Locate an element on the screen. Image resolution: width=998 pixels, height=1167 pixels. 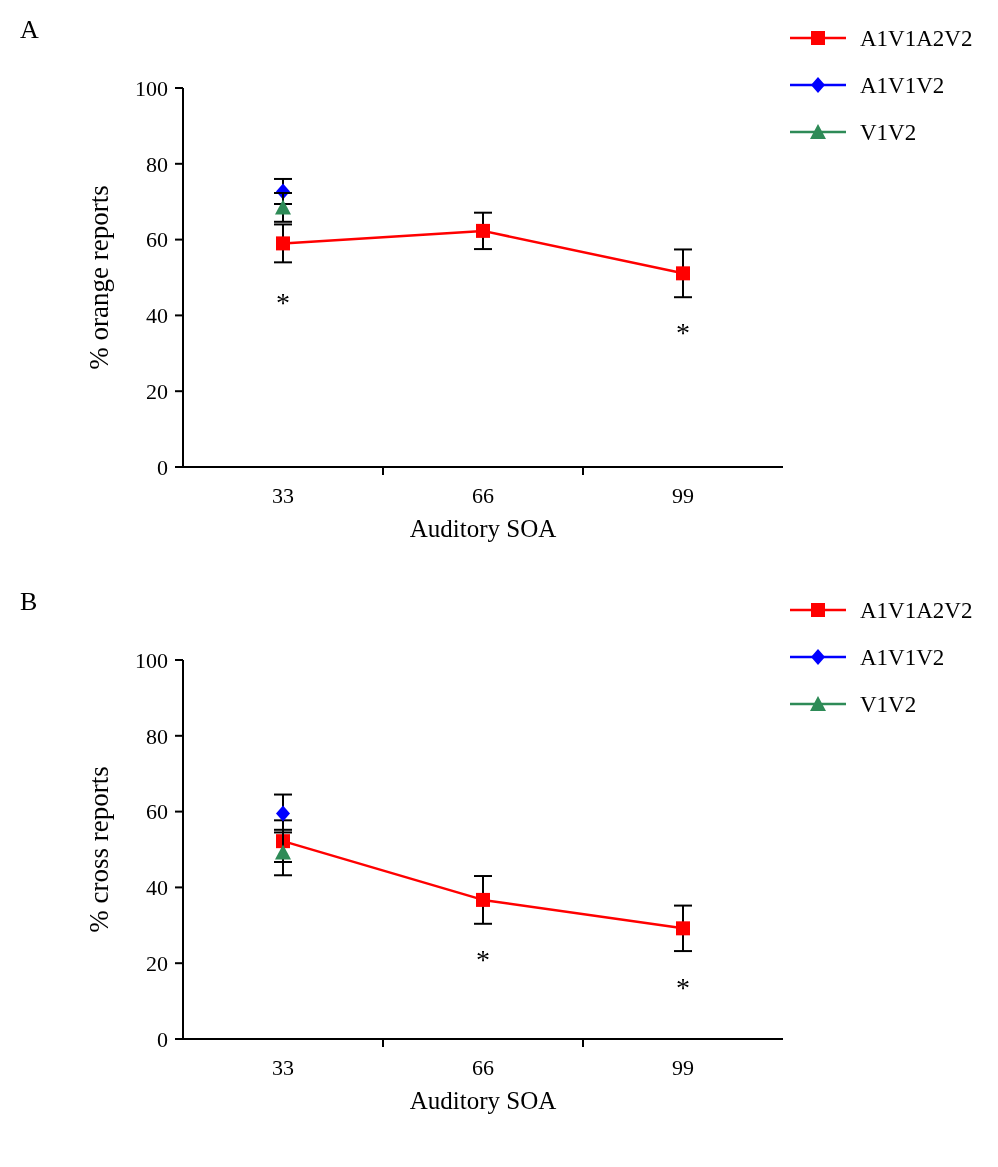
chart-title: A is located at coordinates (29, 29).